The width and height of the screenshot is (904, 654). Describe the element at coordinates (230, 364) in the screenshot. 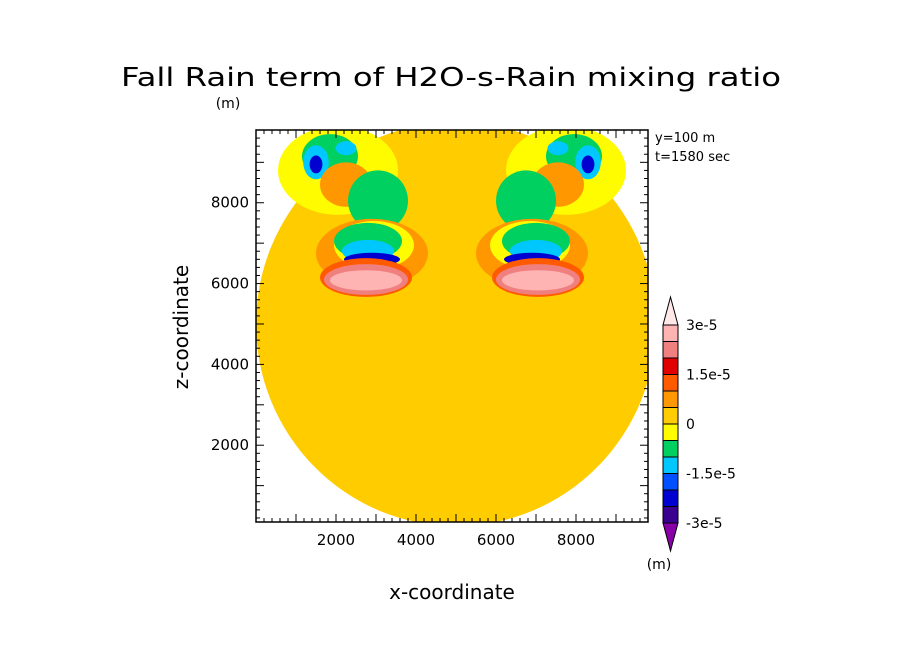

I see `y-tick-label: 4000` at that location.